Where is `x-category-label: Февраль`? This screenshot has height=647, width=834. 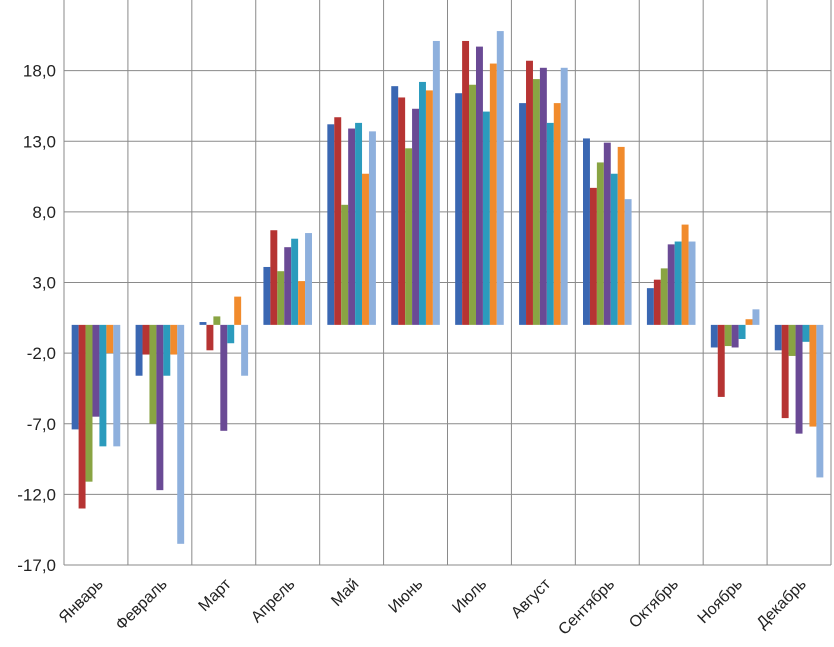 x-category-label: Февраль is located at coordinates (142, 605).